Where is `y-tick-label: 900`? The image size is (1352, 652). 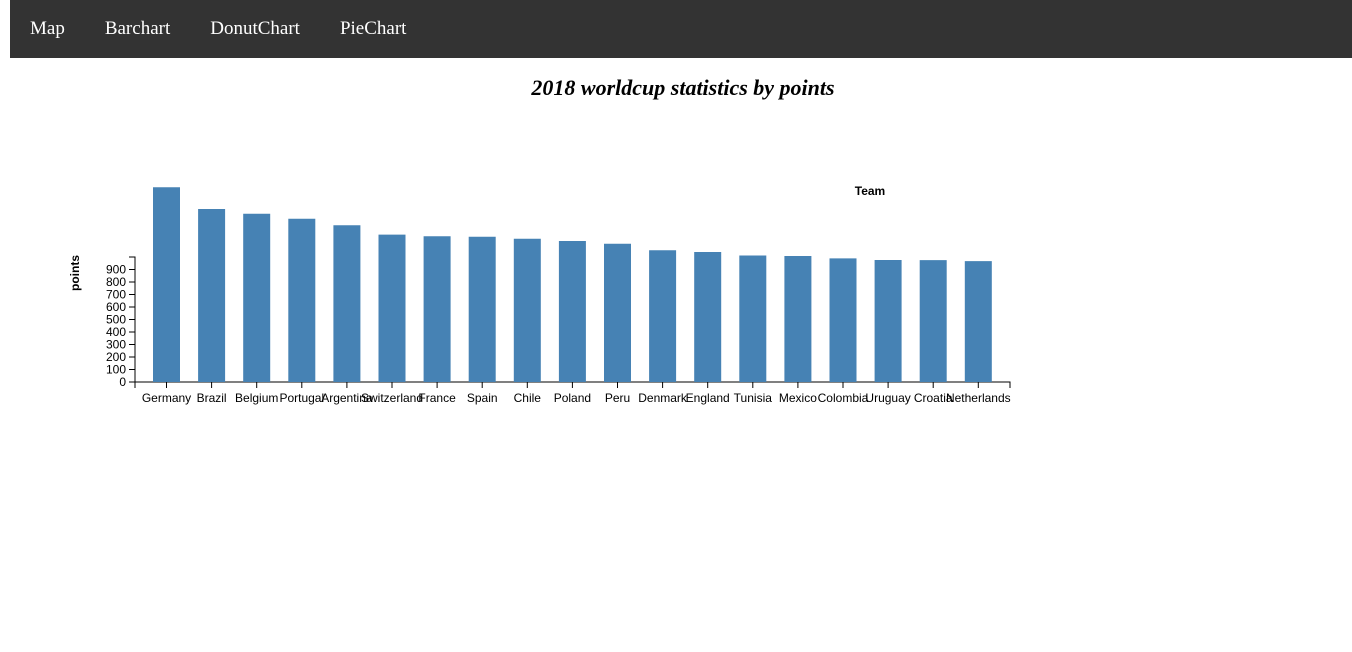
y-tick-label: 900 is located at coordinates (116, 270).